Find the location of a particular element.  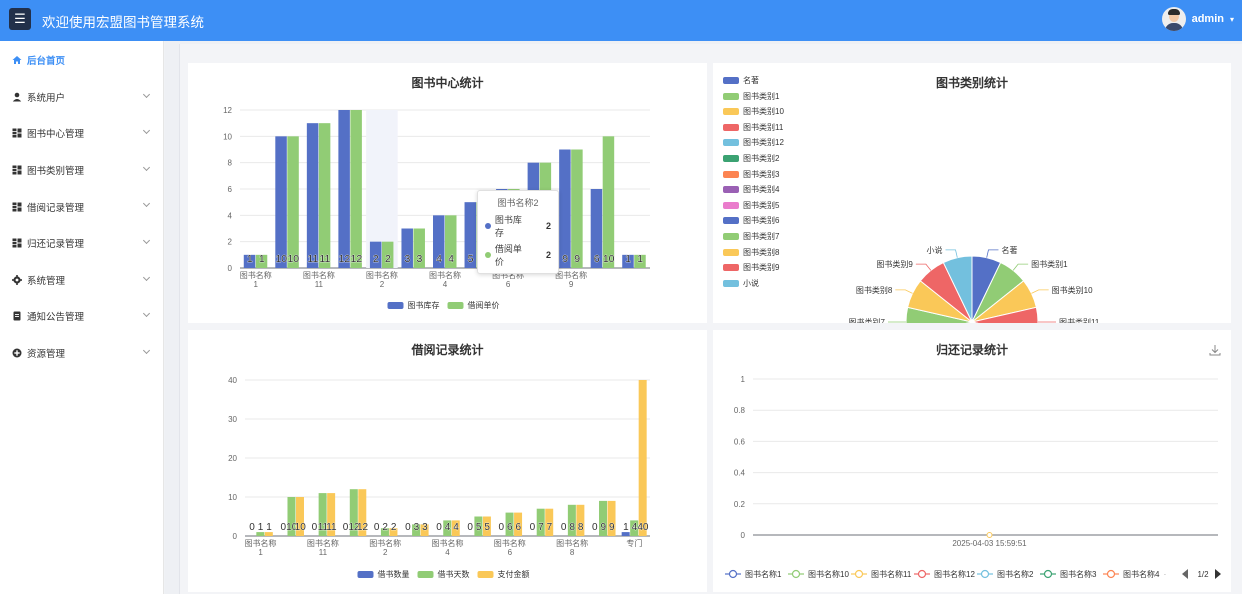

sidebar-item: 图书类别管理 is located at coordinates (81, 170).